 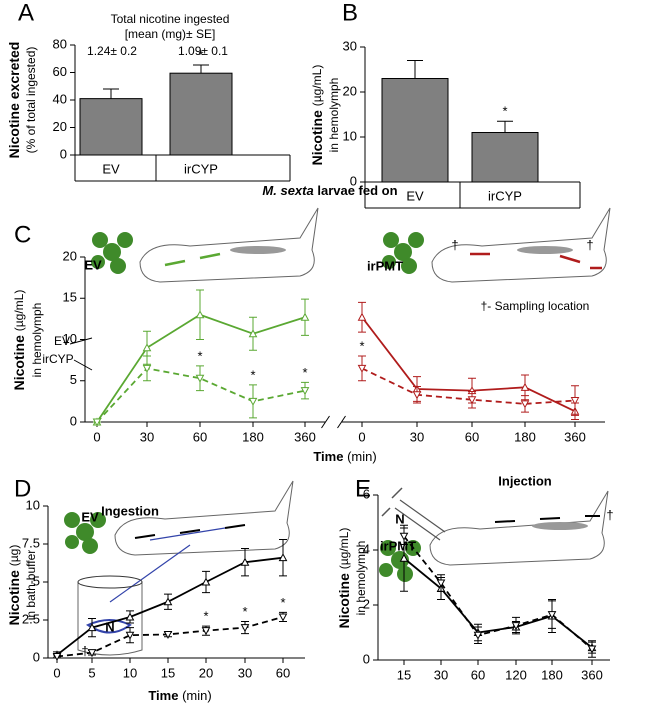 I want to click on x-tick-label: 120, so click(x=516, y=674).